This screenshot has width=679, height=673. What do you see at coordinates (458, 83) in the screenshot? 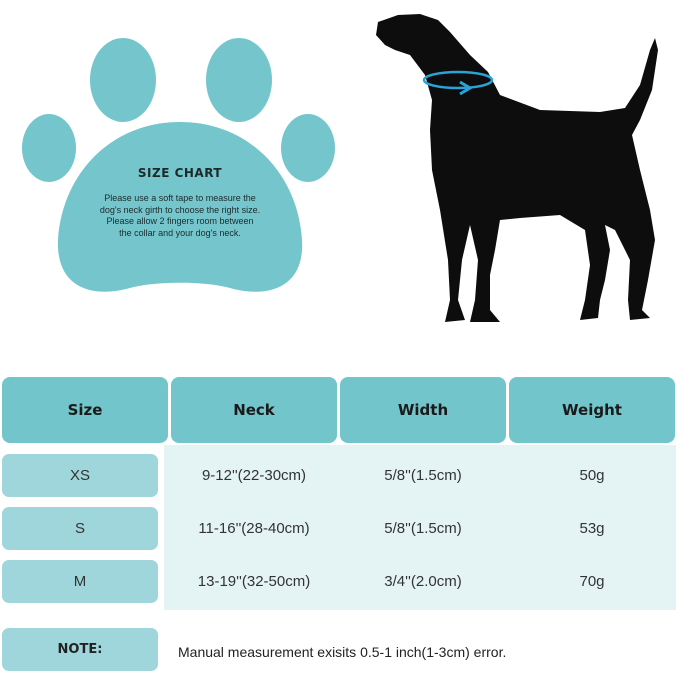
I see `measuring-tape-icon` at bounding box center [458, 83].